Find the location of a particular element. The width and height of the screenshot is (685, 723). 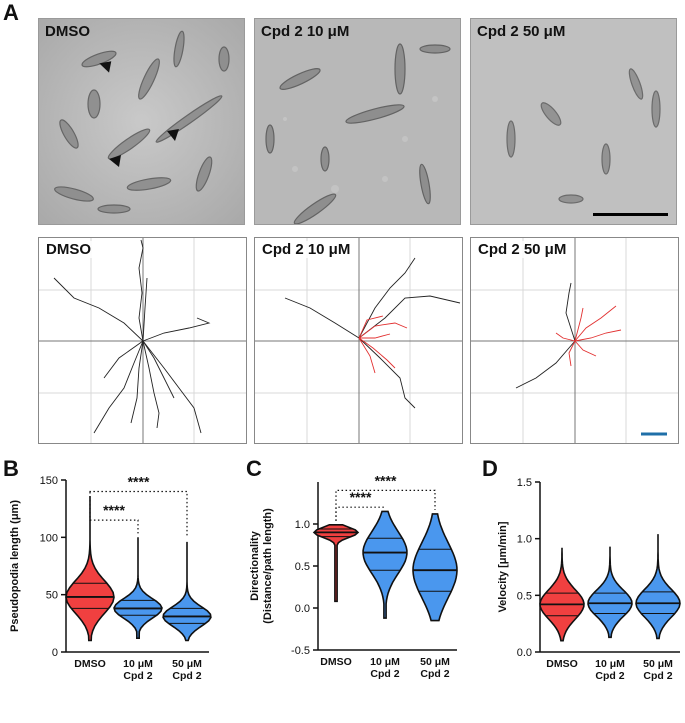

y-tick-label: -0.5 is located at coordinates (300, 651).